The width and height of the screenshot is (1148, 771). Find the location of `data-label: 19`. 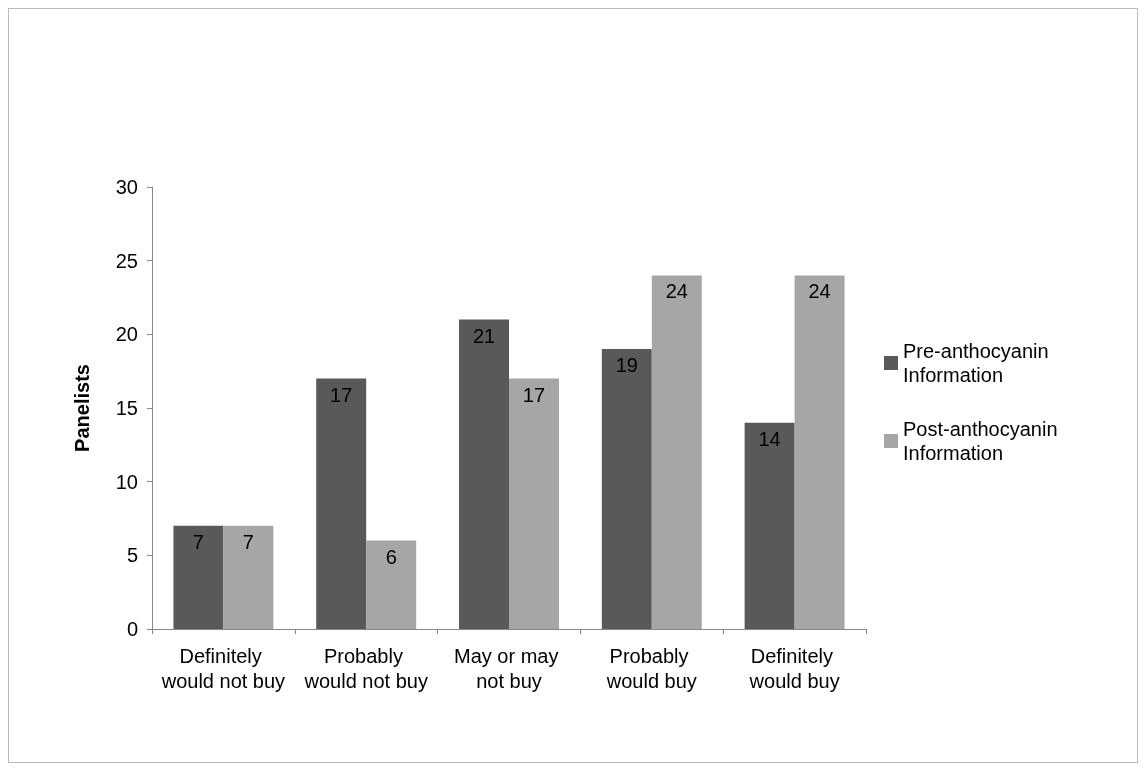

data-label: 19 is located at coordinates (626, 365).